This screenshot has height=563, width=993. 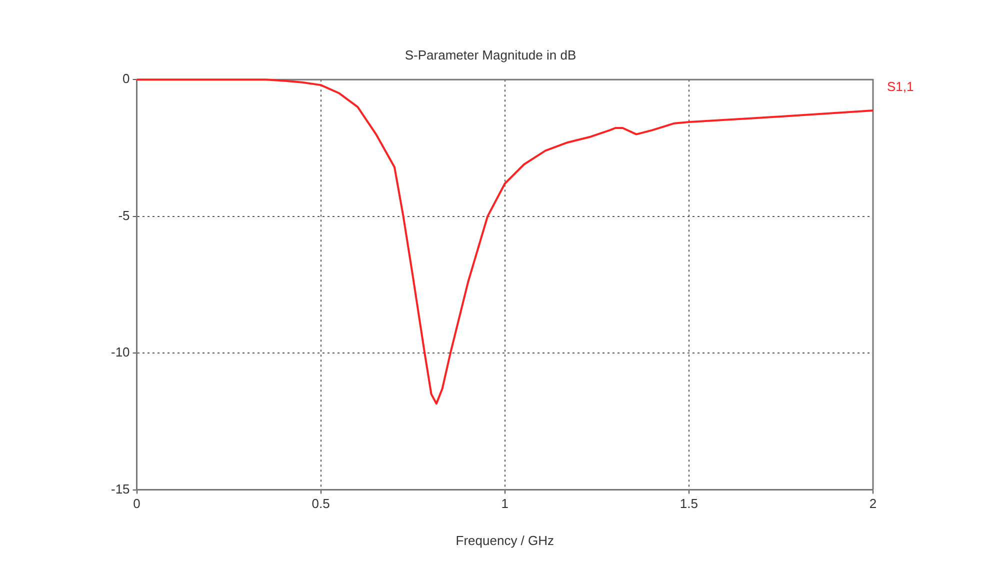 What do you see at coordinates (120, 488) in the screenshot?
I see `y-tick-label: -15` at bounding box center [120, 488].